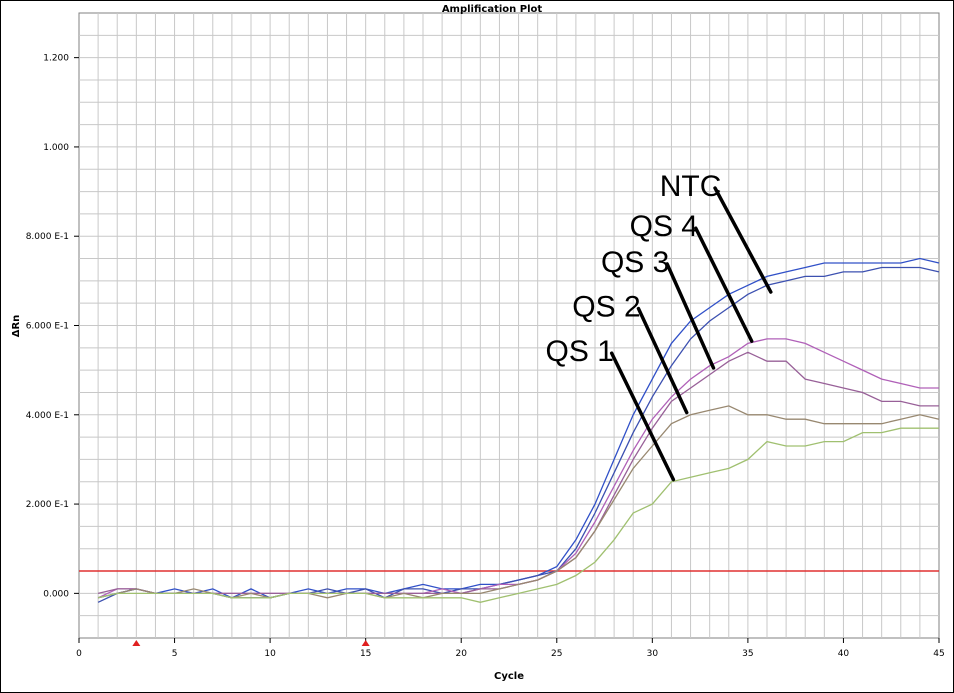 The height and width of the screenshot is (693, 954). Describe the element at coordinates (509, 676) in the screenshot. I see `x-axis-label: Cycle` at that location.